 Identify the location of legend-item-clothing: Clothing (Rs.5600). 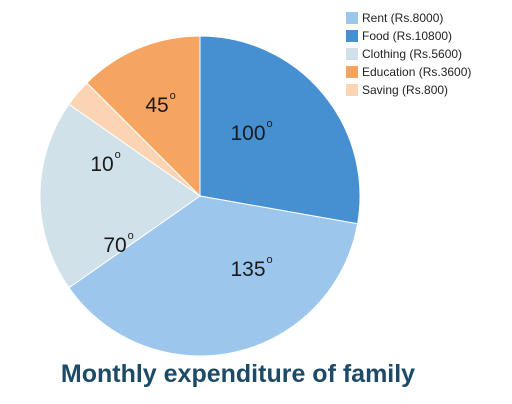
(404, 54).